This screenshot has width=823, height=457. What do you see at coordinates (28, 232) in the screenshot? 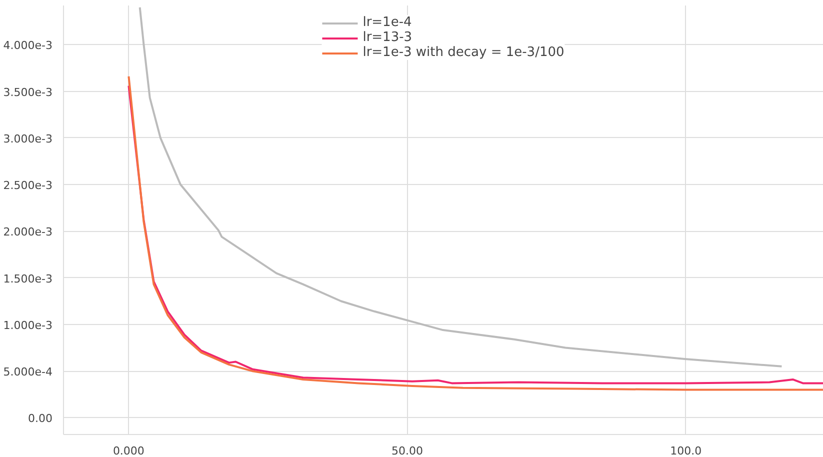
I see `y-tick-label: 2.000e-3` at bounding box center [28, 232].